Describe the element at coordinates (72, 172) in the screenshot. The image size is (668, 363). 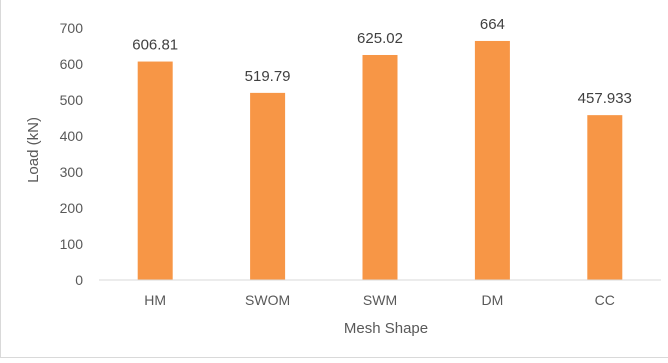
I see `y-tick-label: 300` at that location.